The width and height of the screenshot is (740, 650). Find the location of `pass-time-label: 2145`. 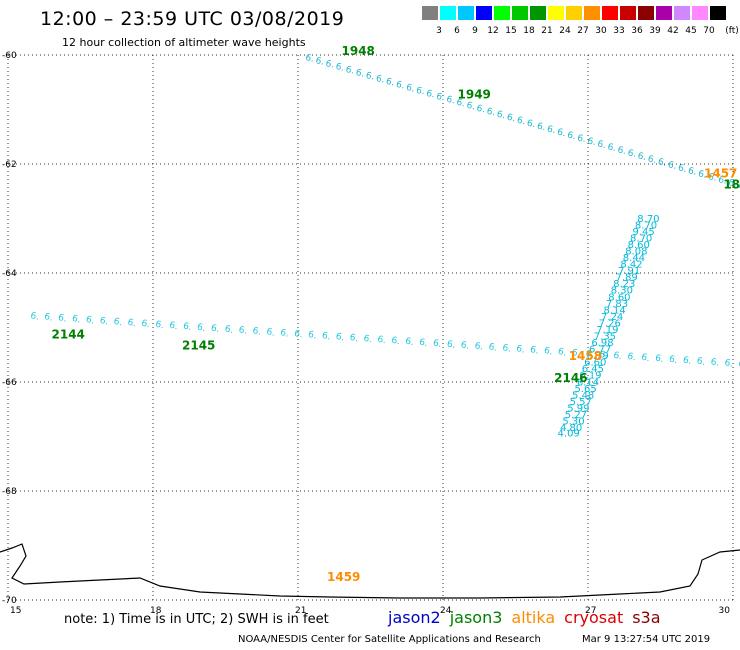

pass-time-label: 2145 is located at coordinates (198, 345).